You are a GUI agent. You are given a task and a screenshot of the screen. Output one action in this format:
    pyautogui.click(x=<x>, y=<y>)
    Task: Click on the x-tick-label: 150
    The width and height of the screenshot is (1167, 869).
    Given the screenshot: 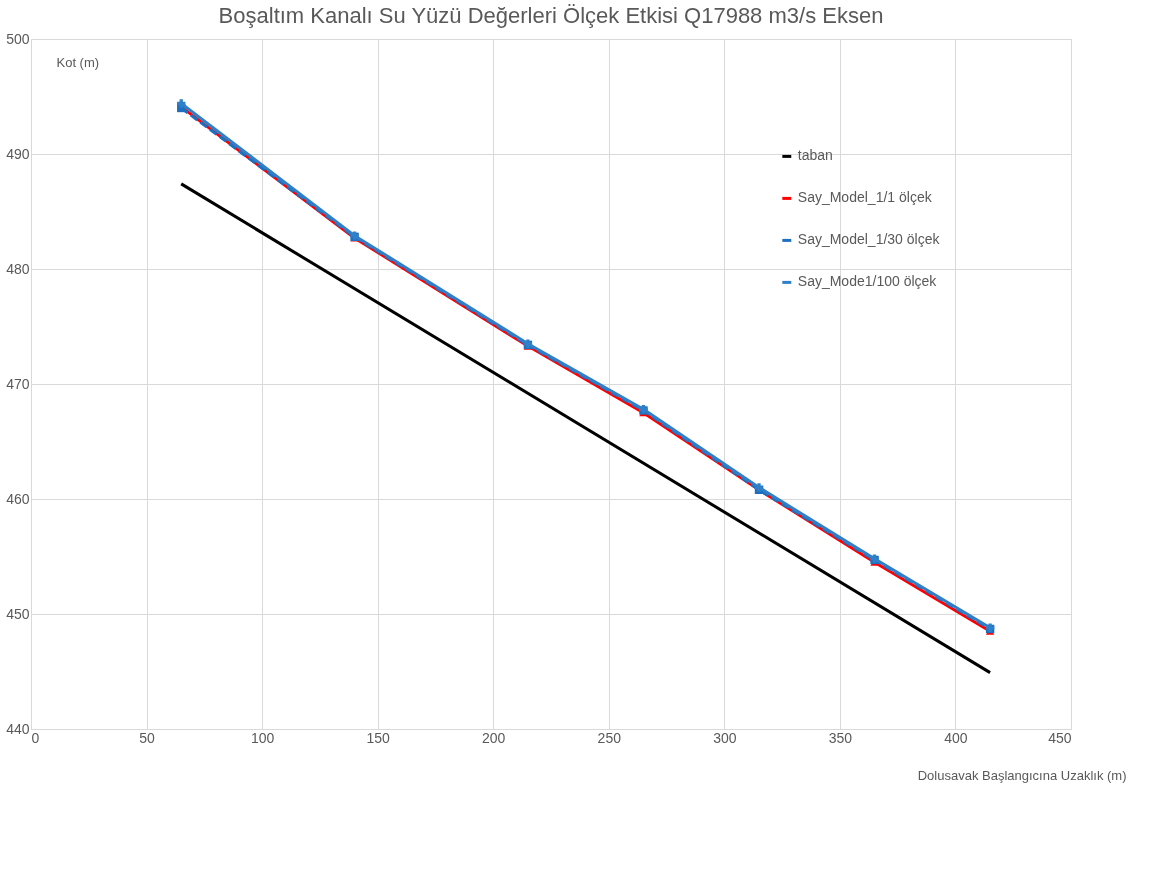 What is the action you would take?
    pyautogui.click(x=378, y=737)
    